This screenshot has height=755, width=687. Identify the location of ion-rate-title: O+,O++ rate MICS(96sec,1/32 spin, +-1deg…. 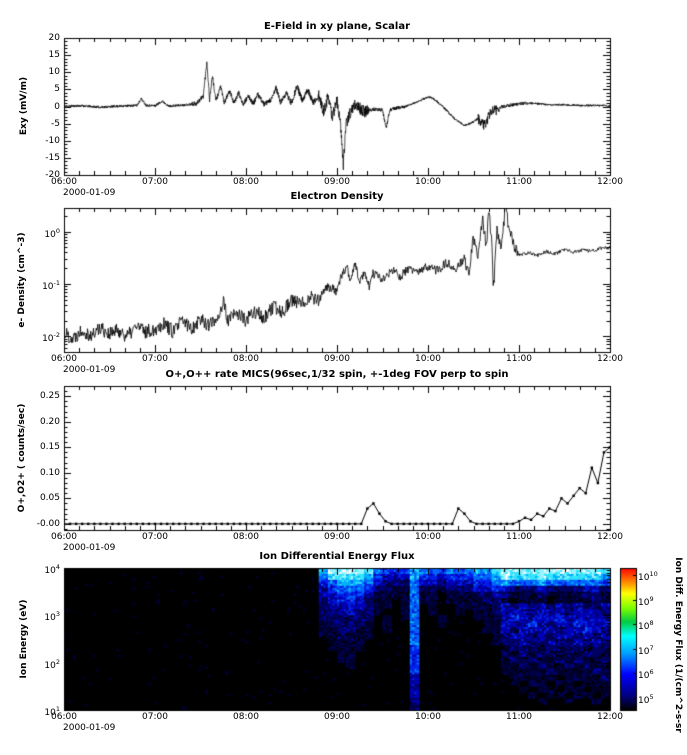
(337, 374).